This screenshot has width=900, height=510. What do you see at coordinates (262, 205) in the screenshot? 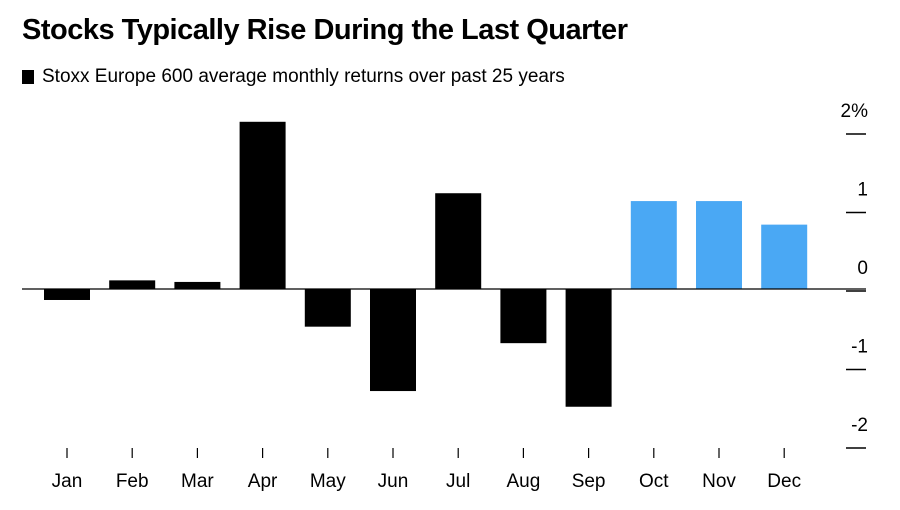
I see `bar-apr` at bounding box center [262, 205].